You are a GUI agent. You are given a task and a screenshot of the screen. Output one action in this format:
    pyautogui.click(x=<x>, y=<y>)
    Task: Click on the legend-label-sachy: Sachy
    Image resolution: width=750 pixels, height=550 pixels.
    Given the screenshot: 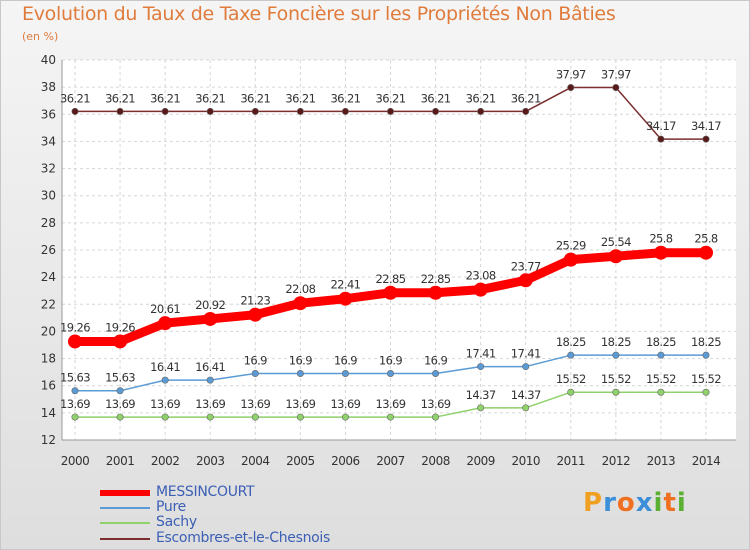 What is the action you would take?
    pyautogui.click(x=176, y=522)
    